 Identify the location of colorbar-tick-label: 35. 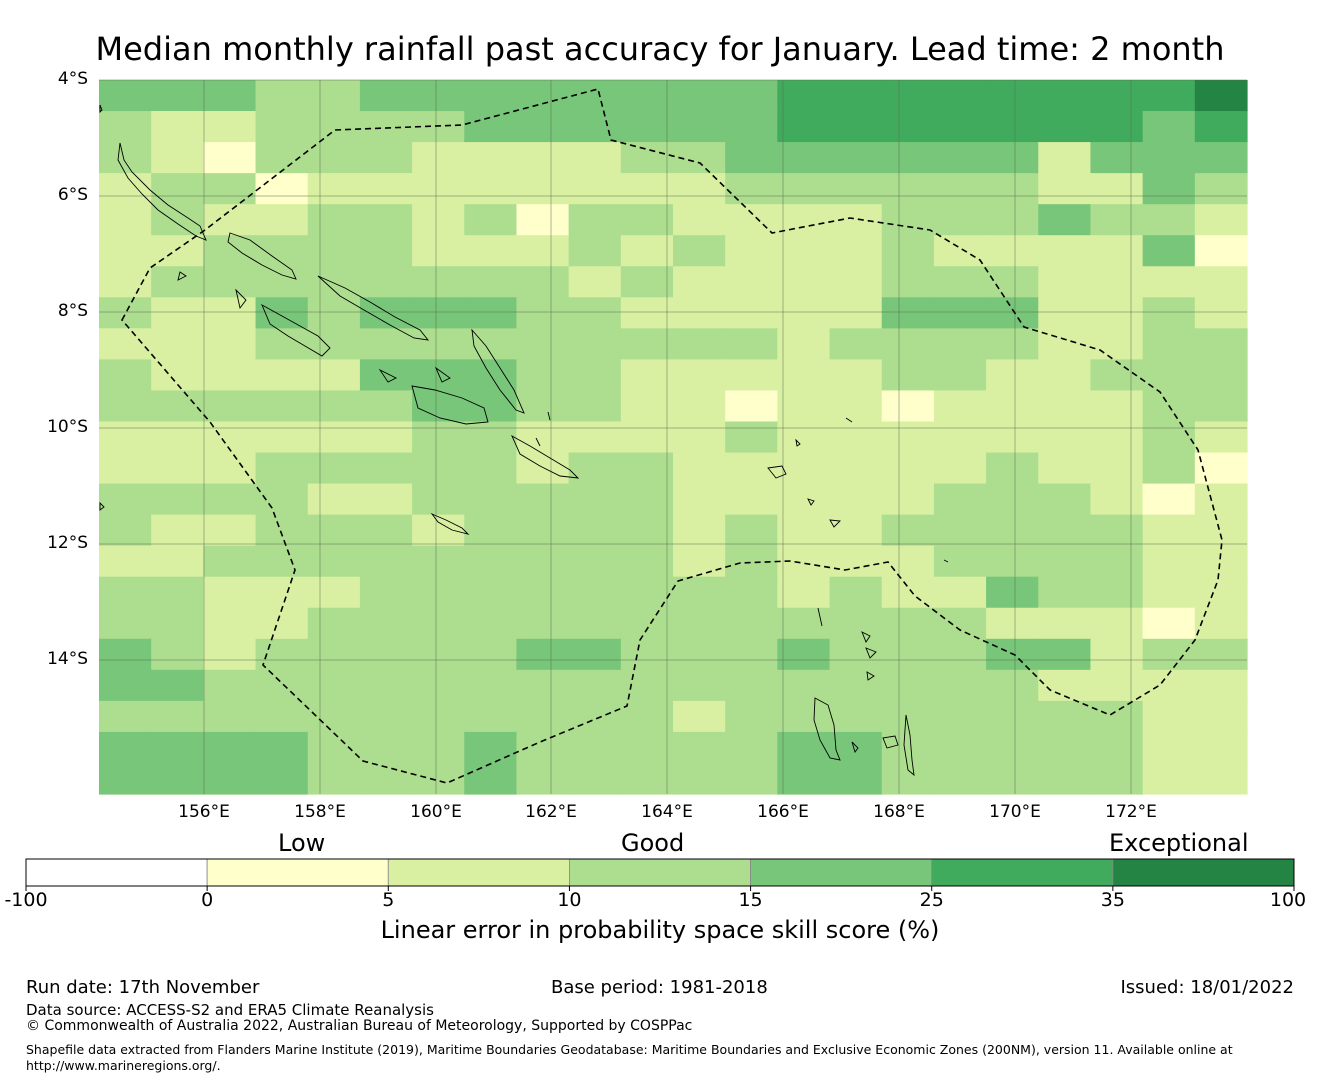
(1112, 900).